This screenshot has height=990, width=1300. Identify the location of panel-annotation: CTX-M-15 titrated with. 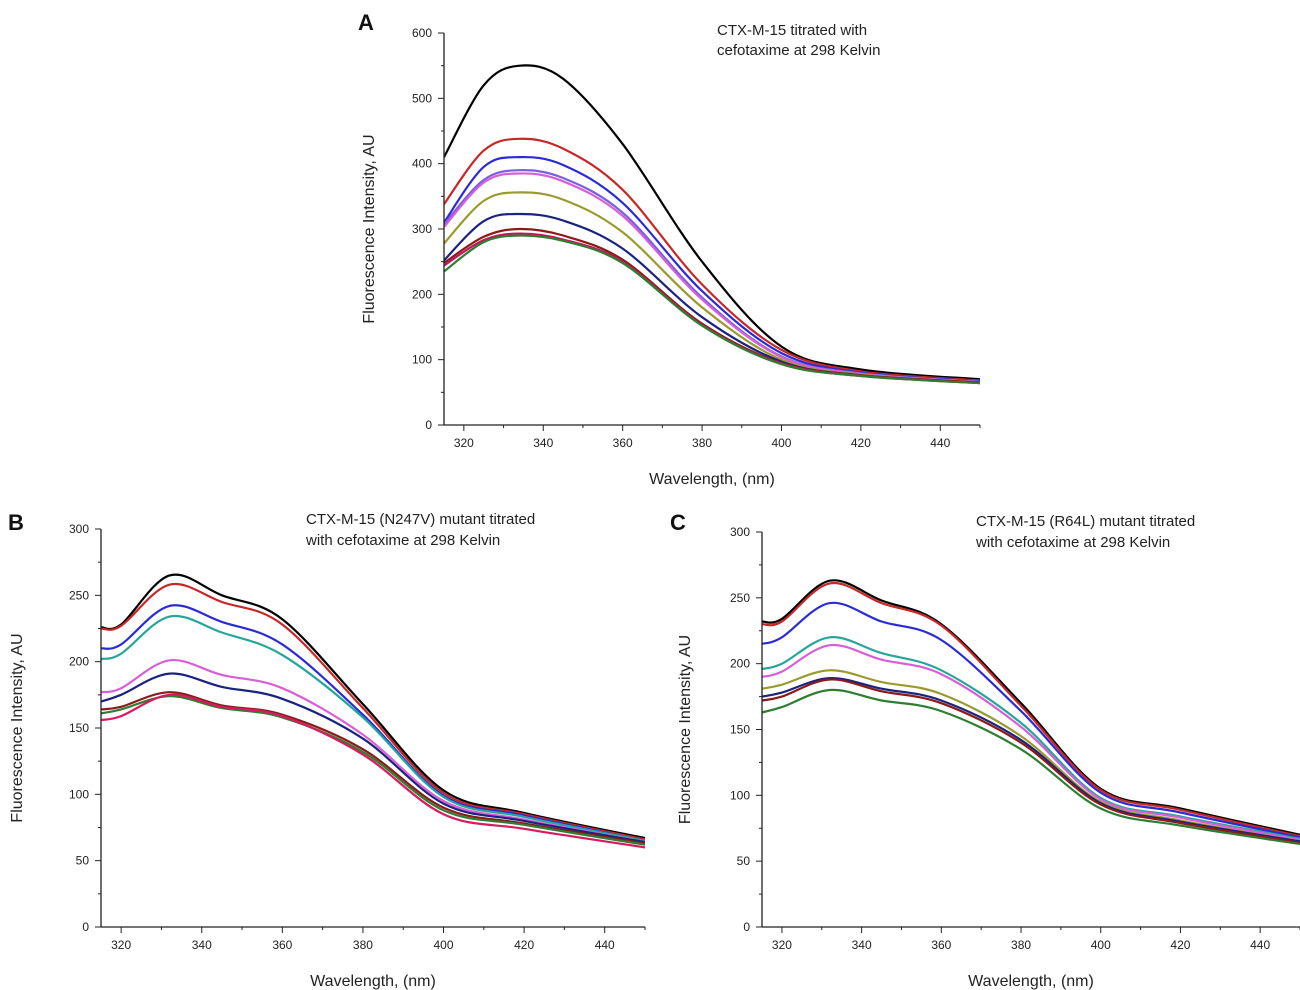
(792, 30).